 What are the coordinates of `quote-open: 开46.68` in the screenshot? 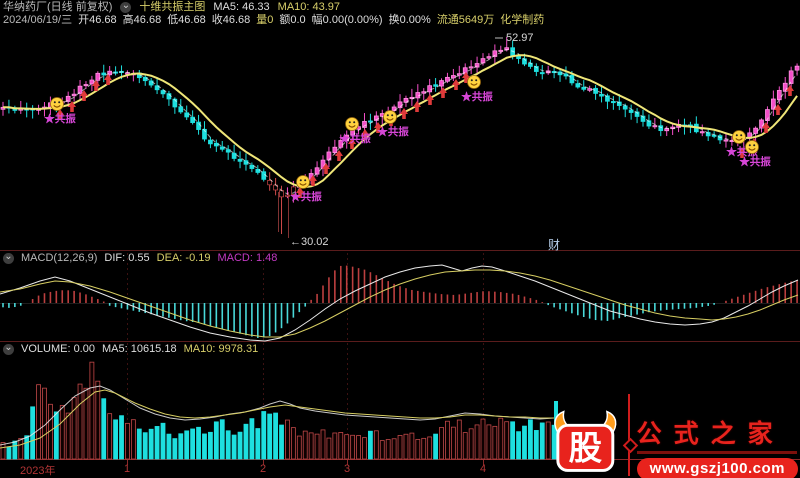 It's located at (97, 20).